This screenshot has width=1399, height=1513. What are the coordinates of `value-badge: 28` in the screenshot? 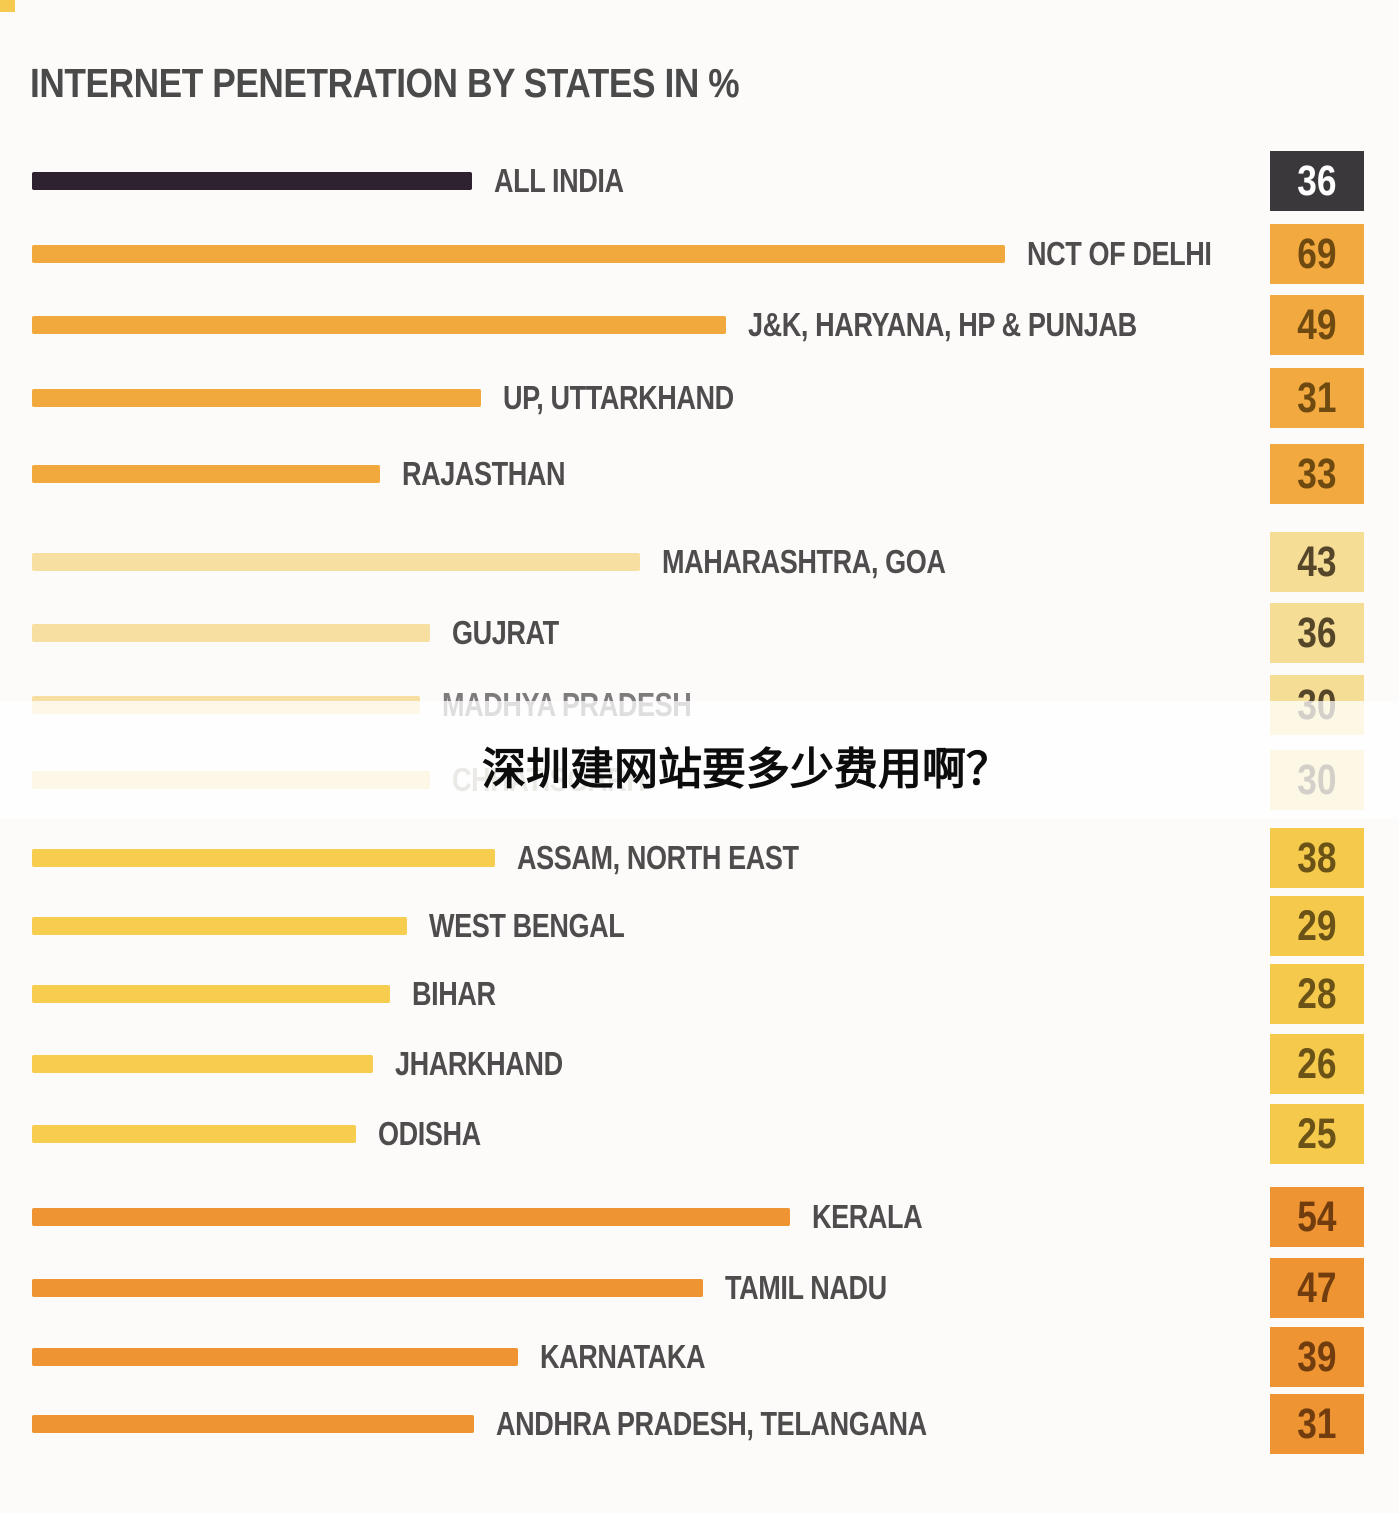 It's located at (1317, 994).